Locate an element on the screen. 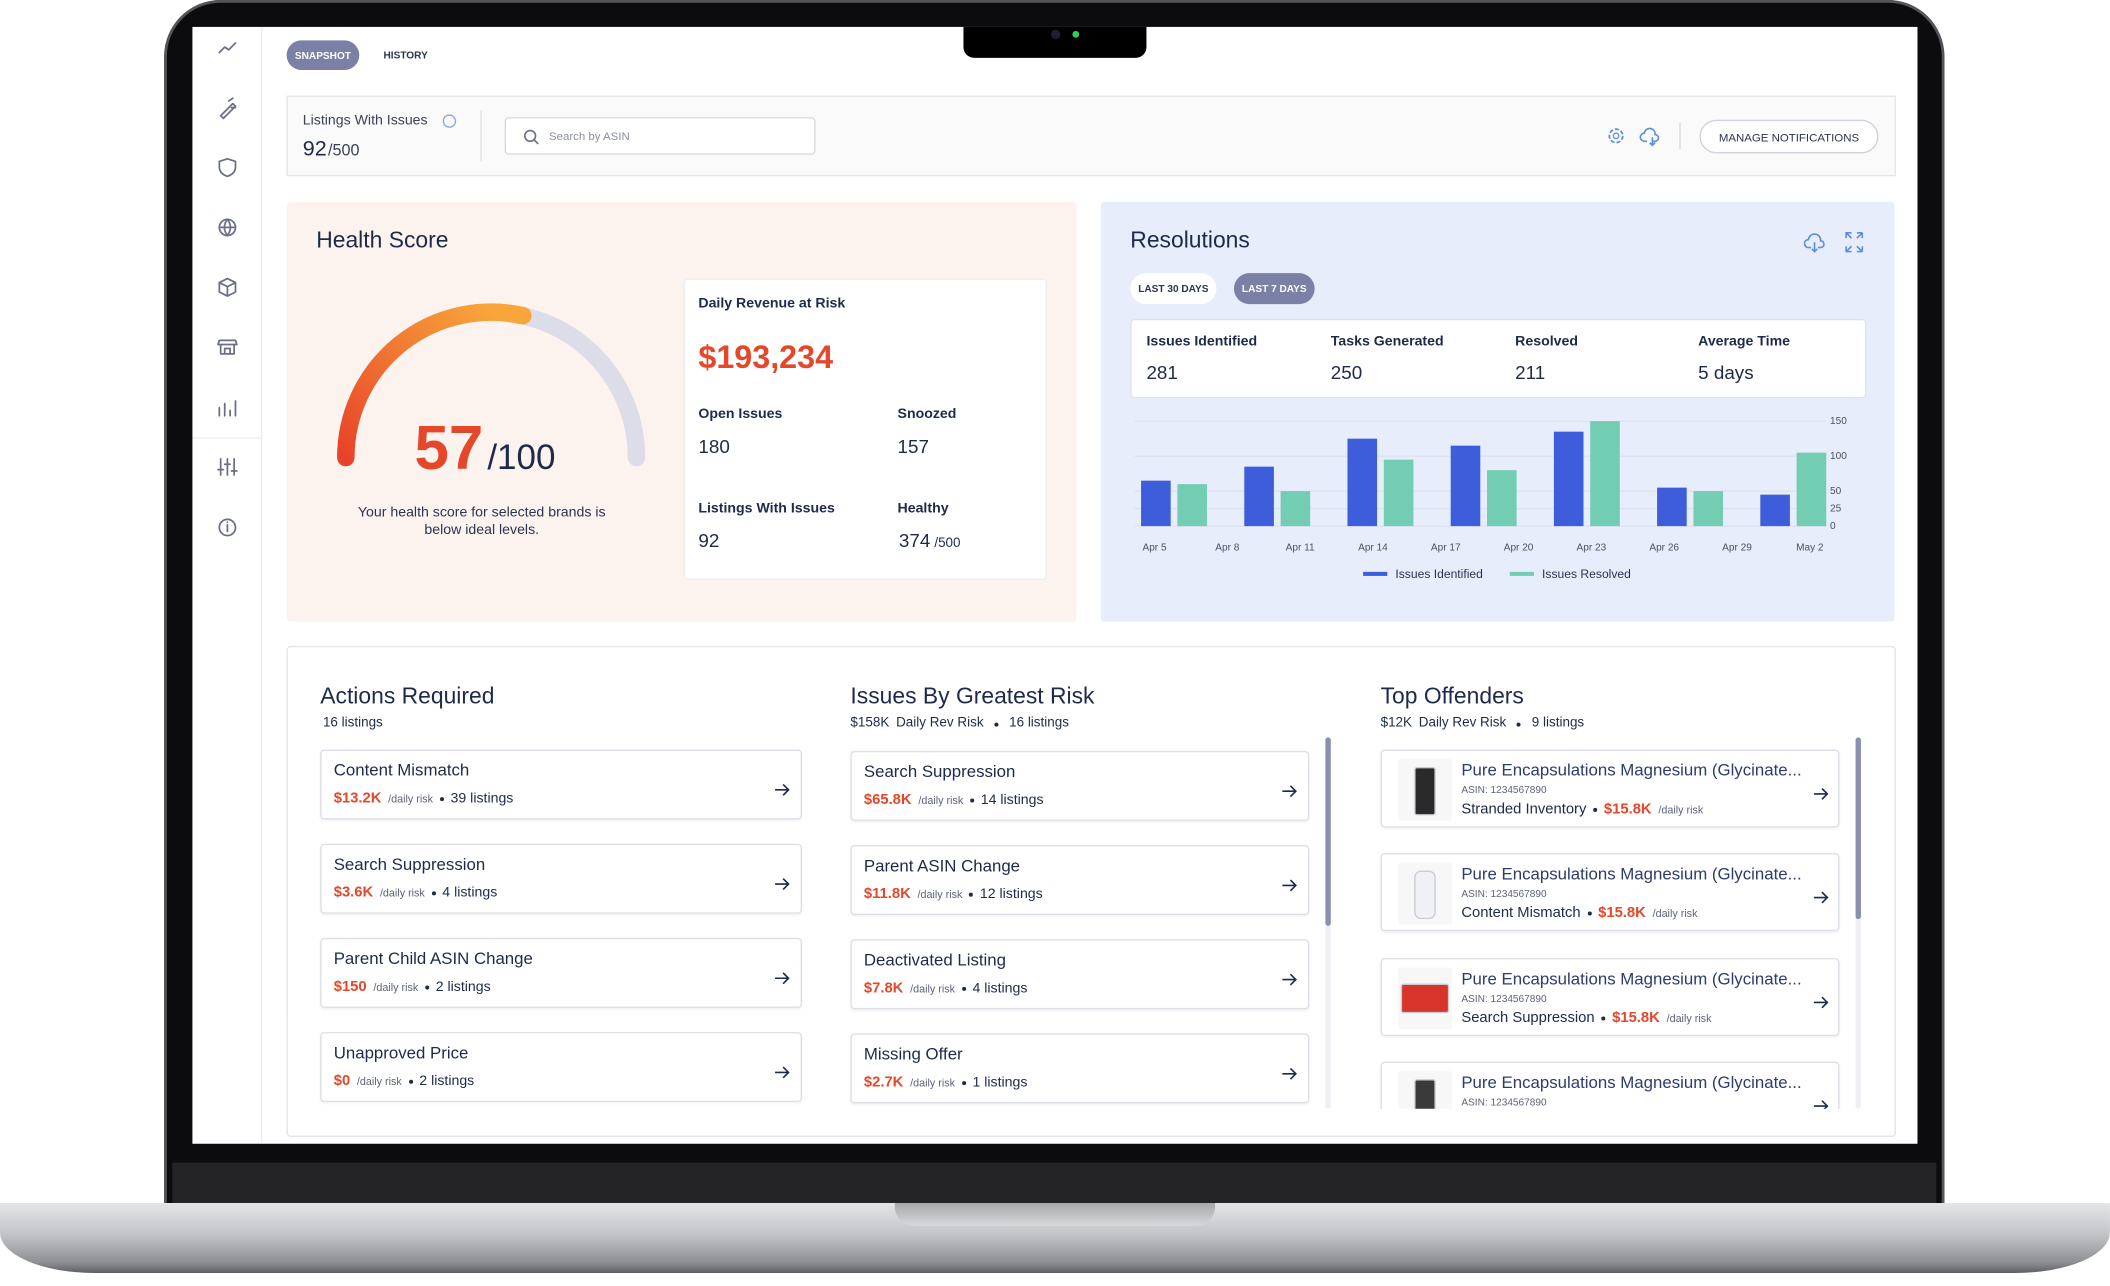 Image resolution: width=2110 pixels, height=1286 pixels. nav-icon-reports is located at coordinates (227, 408).